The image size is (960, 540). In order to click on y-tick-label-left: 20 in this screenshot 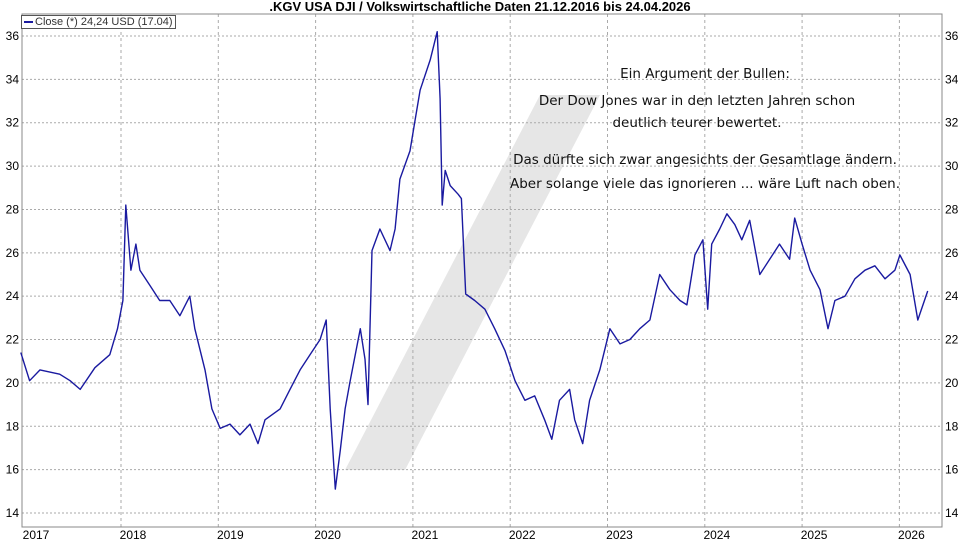, I will do `click(13, 383)`.